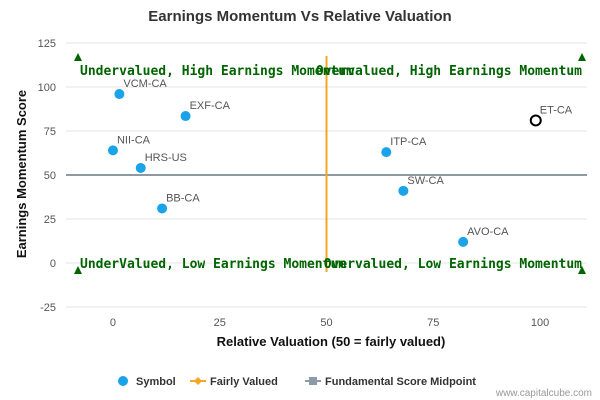 The height and width of the screenshot is (400, 600). Describe the element at coordinates (331, 341) in the screenshot. I see `x-axis-title: Relative Valuation (50 = fairly valued)` at that location.